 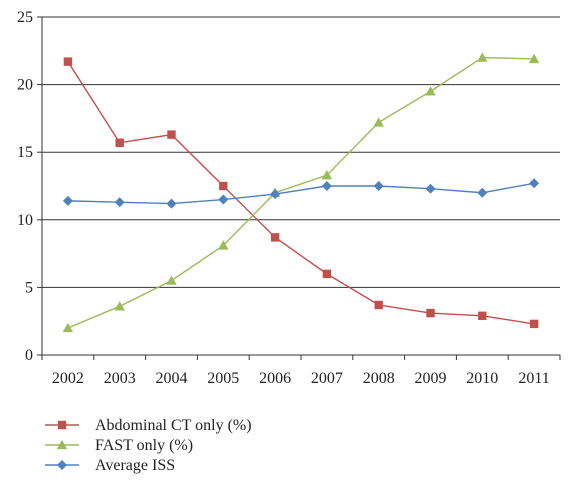 What do you see at coordinates (533, 378) in the screenshot?
I see `x-tick-label: 2011` at bounding box center [533, 378].